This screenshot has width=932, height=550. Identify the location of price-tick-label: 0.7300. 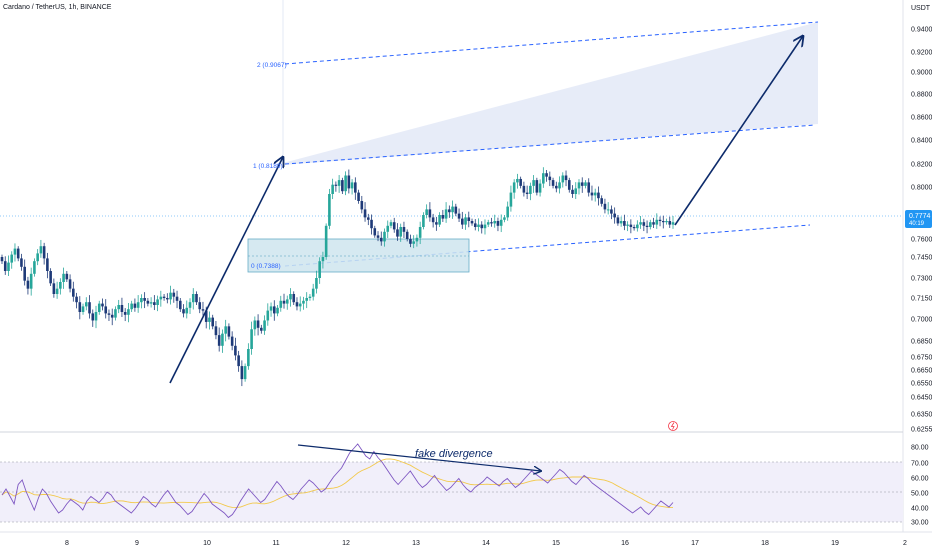
(921, 279).